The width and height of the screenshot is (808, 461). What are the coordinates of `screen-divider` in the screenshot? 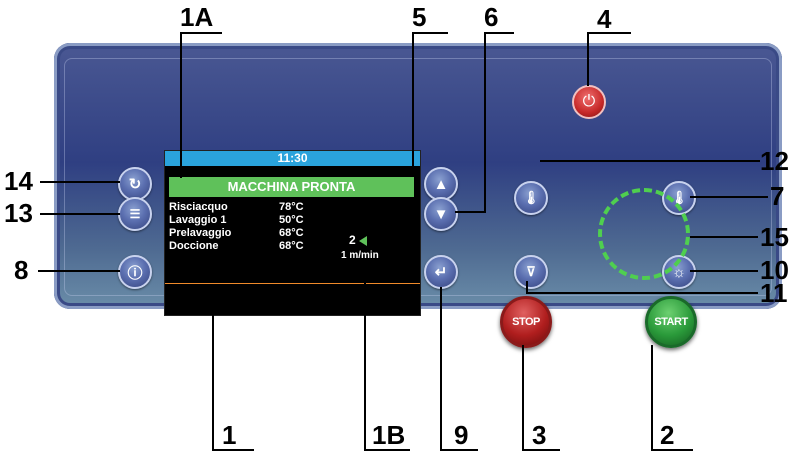 It's located at (292, 283).